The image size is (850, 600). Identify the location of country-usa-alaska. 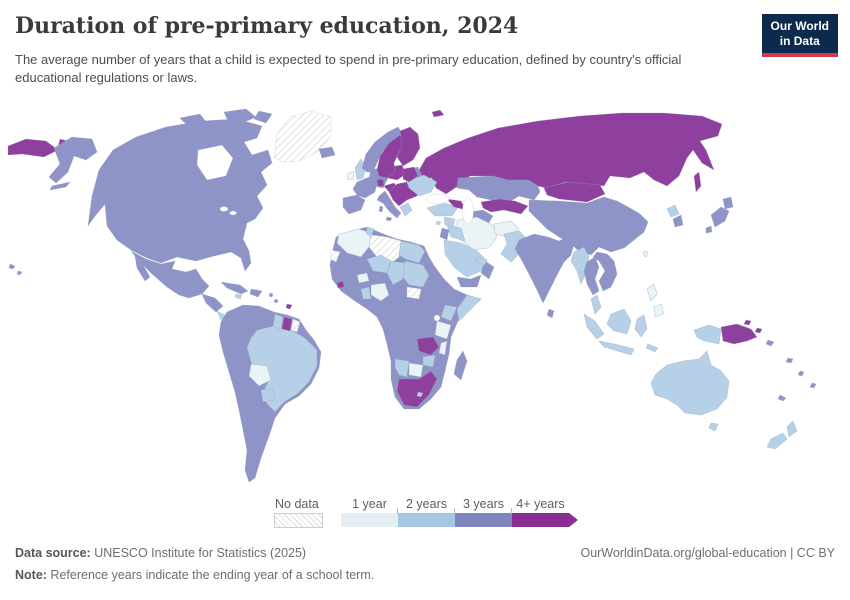
(73, 160).